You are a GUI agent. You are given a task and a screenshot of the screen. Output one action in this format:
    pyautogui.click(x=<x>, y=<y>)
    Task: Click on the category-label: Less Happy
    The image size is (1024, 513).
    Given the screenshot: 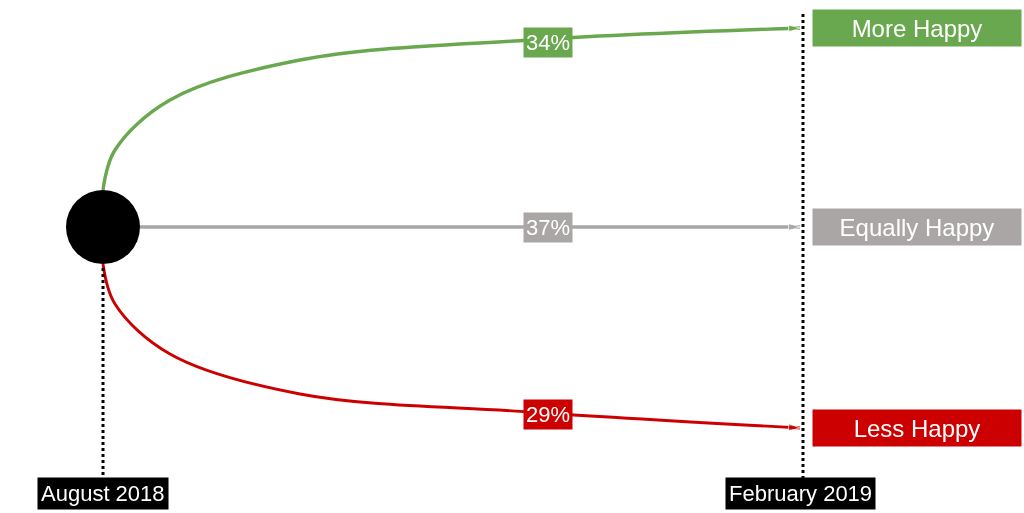 What is the action you would take?
    pyautogui.click(x=917, y=428)
    